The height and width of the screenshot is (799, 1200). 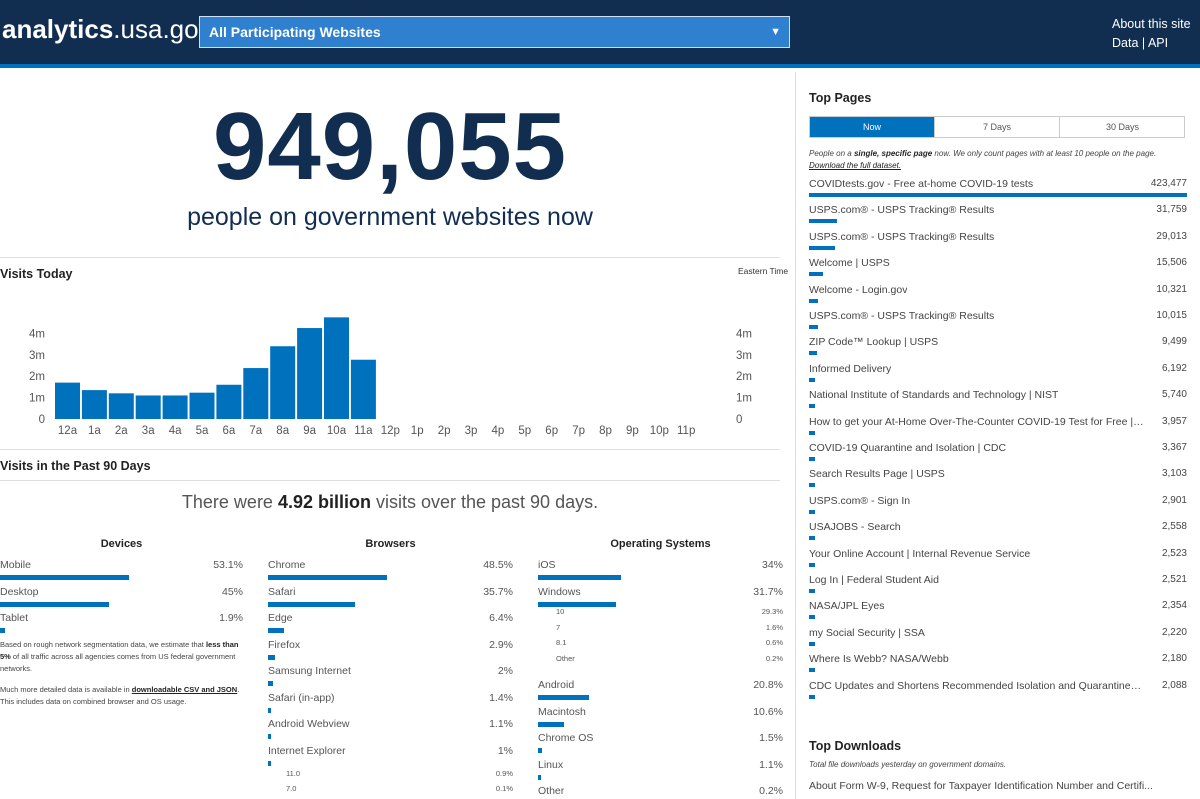 I want to click on bar-7a, so click(x=256, y=393).